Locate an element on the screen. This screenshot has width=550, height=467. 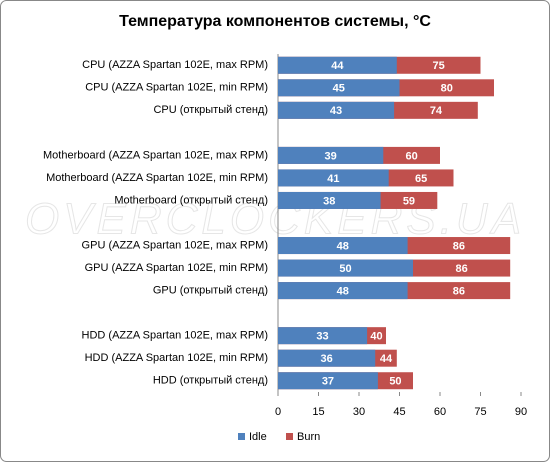
y-tick-label: HDD (открытый стенд) is located at coordinates (210, 381).